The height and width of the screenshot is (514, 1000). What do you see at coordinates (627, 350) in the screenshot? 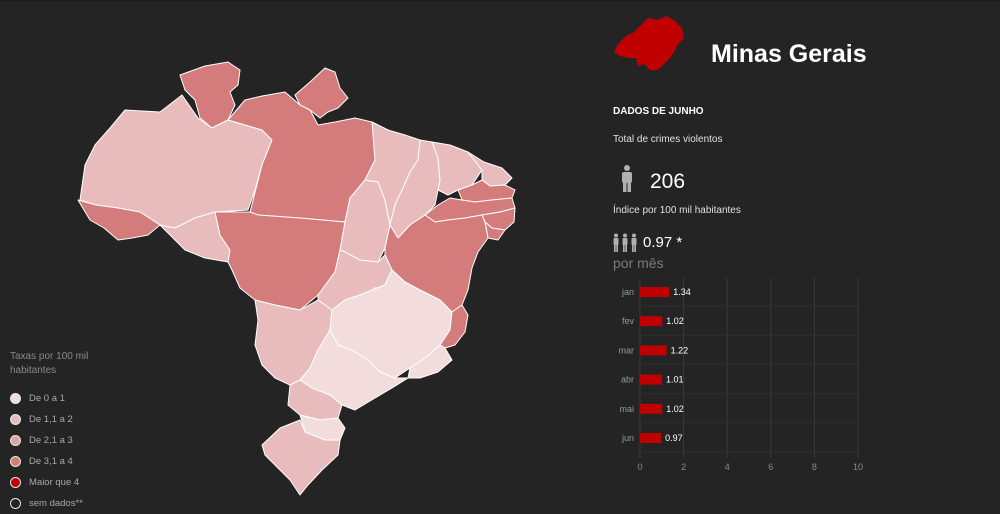
I see `category-label: mar` at bounding box center [627, 350].